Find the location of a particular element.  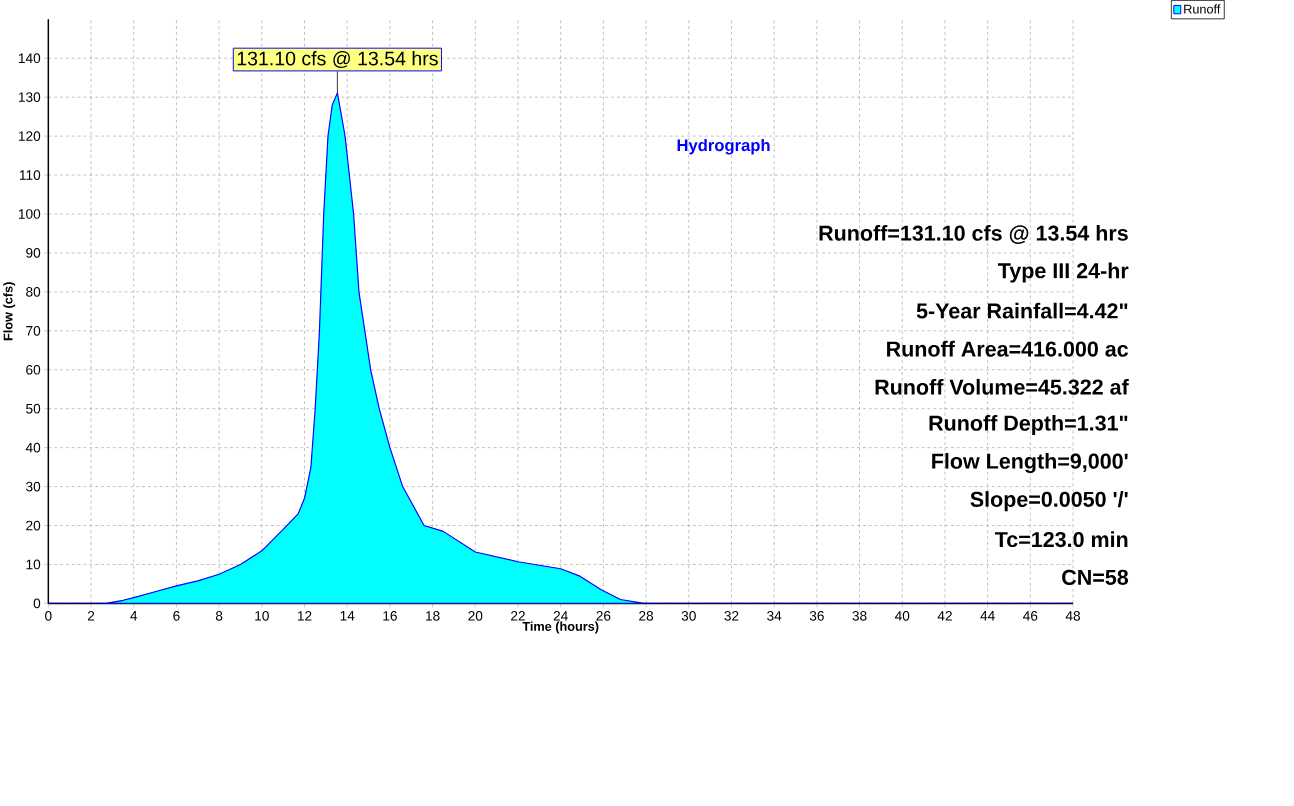

y-tick-label: 140 is located at coordinates (29, 58).